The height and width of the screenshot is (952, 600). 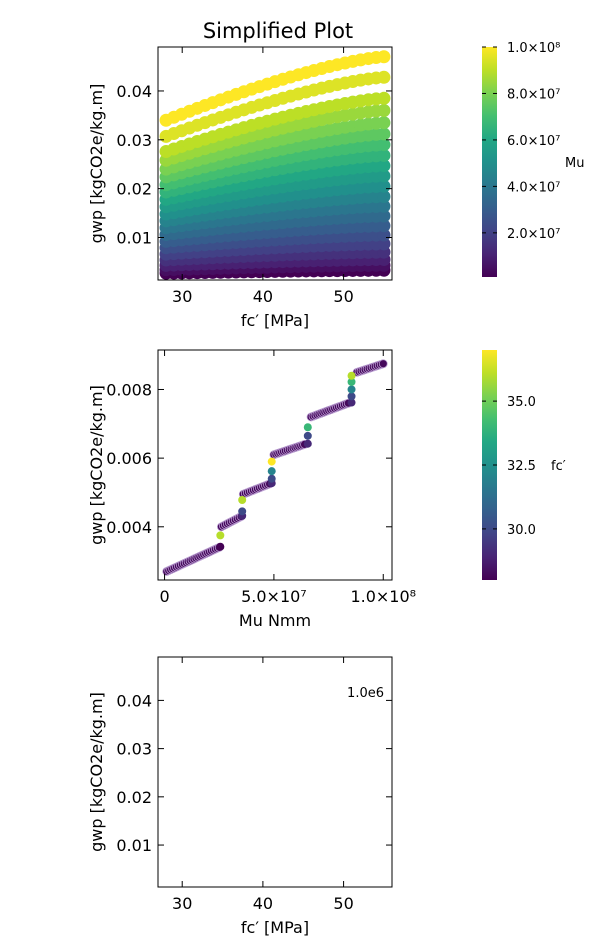 I want to click on colorbar-mu: 2.0×10⁷ 4.0×10⁷ 6.0×10⁷ 8.0×10⁷ 1.0×10⁸ Mu, so click(x=533, y=159).